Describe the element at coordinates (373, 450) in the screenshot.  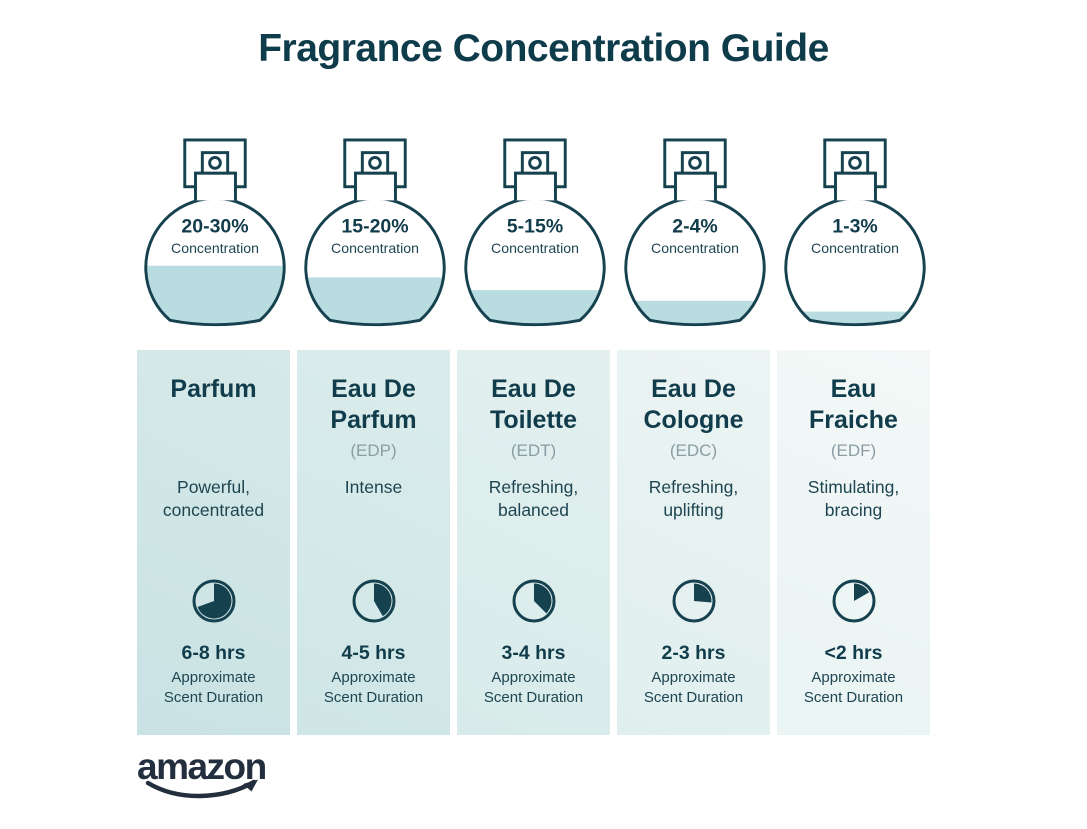
I see `fragrance-abbr: (EDP)` at that location.